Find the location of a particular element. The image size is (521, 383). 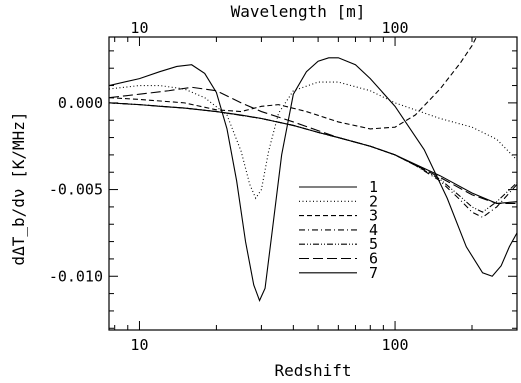

legend-label-3: 3 is located at coordinates (373, 216).